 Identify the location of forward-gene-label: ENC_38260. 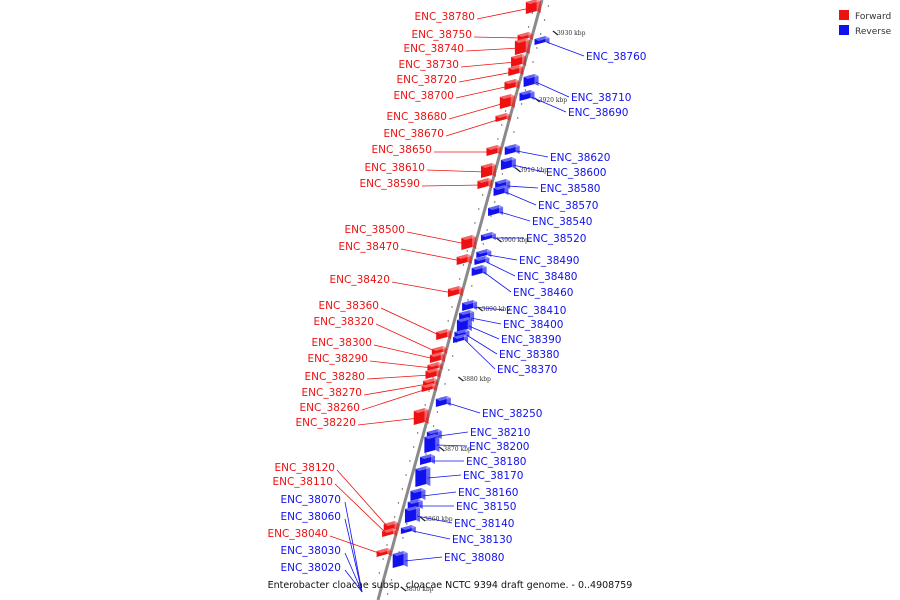
(330, 408).